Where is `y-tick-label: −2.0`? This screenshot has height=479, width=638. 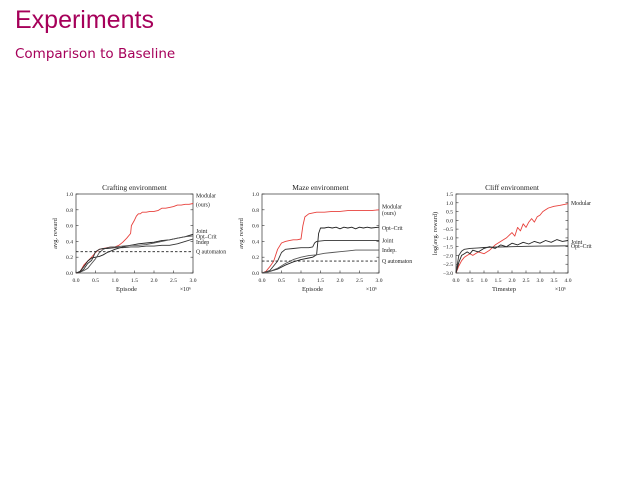 y-tick-label: −2.0 is located at coordinates (448, 256).